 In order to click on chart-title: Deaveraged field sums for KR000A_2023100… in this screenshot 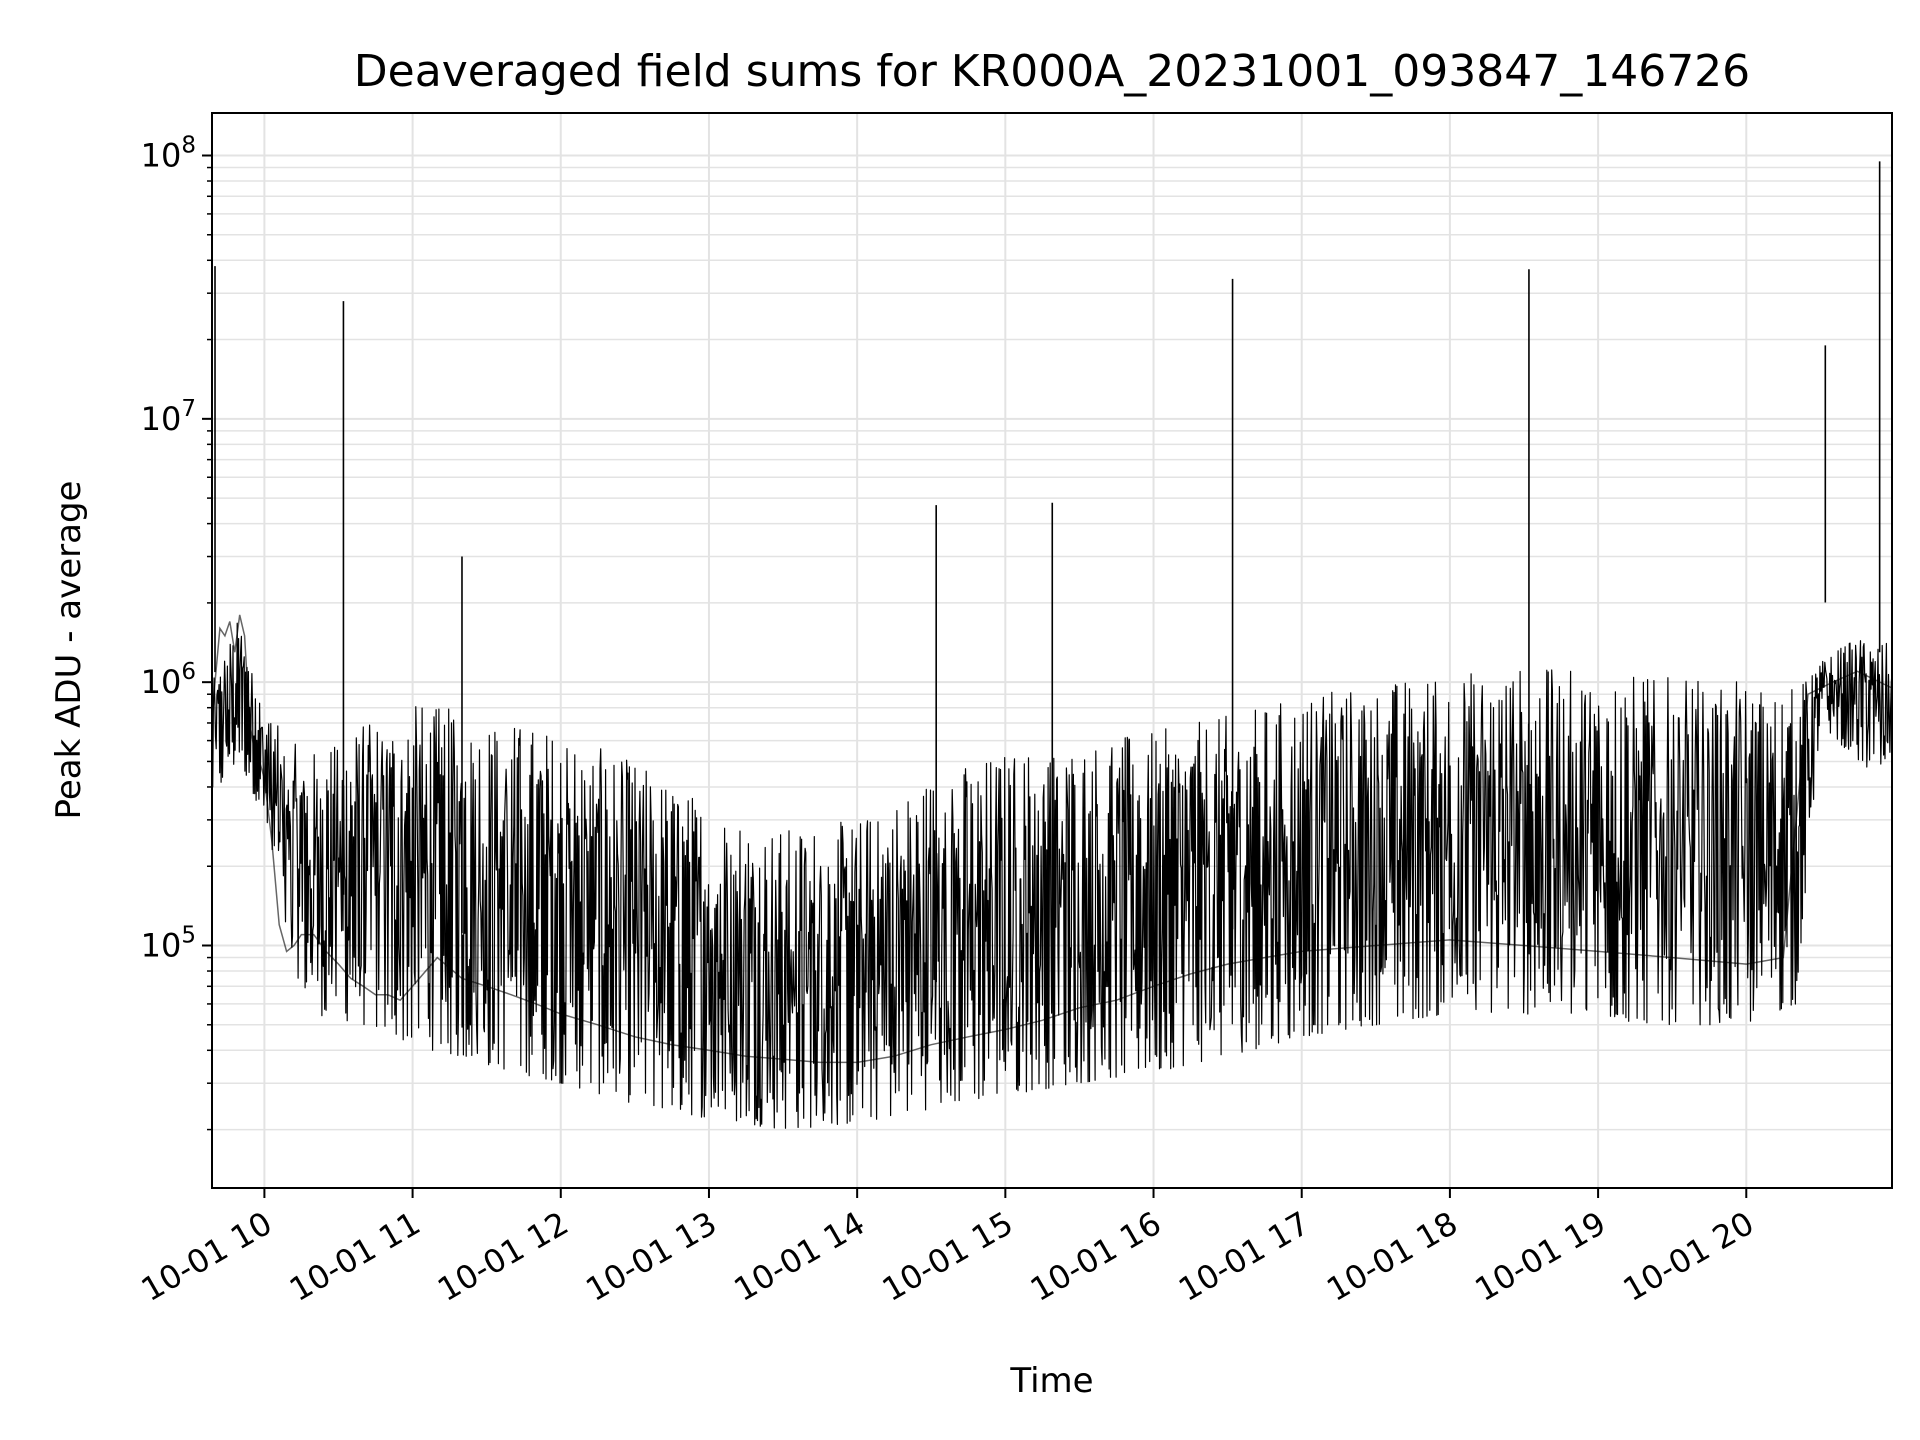, I will do `click(1052, 71)`.